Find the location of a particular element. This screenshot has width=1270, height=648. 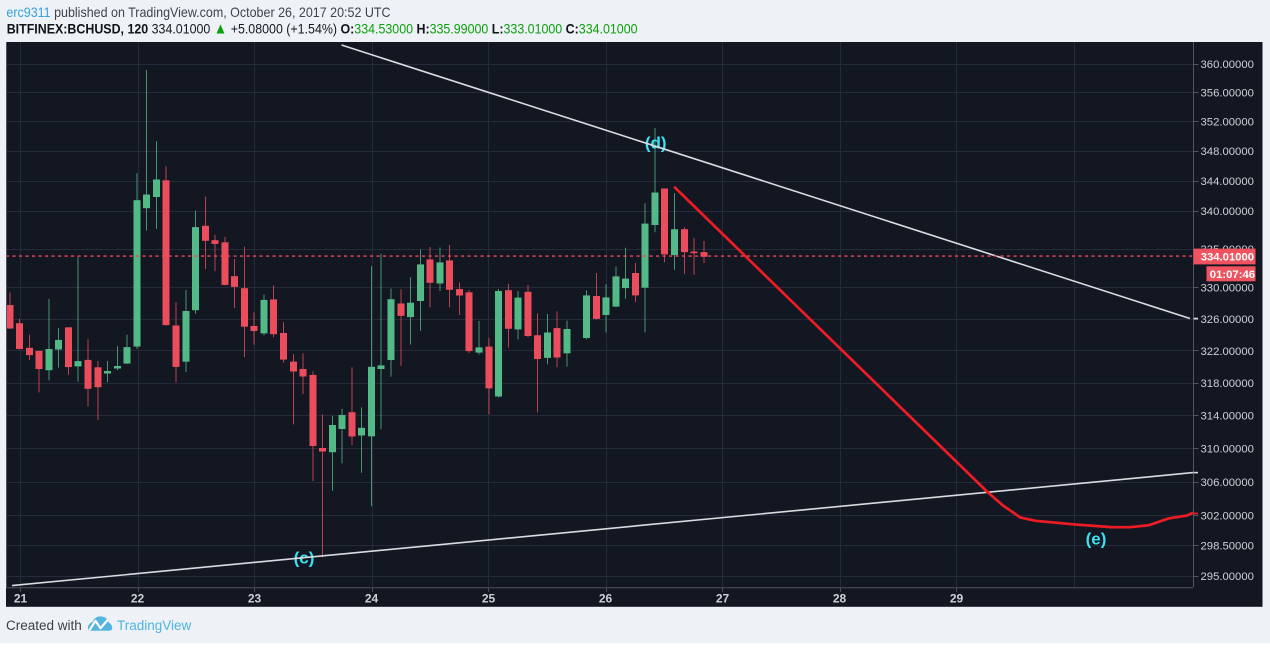

svg-text: 298.50000 is located at coordinates (1227, 547).